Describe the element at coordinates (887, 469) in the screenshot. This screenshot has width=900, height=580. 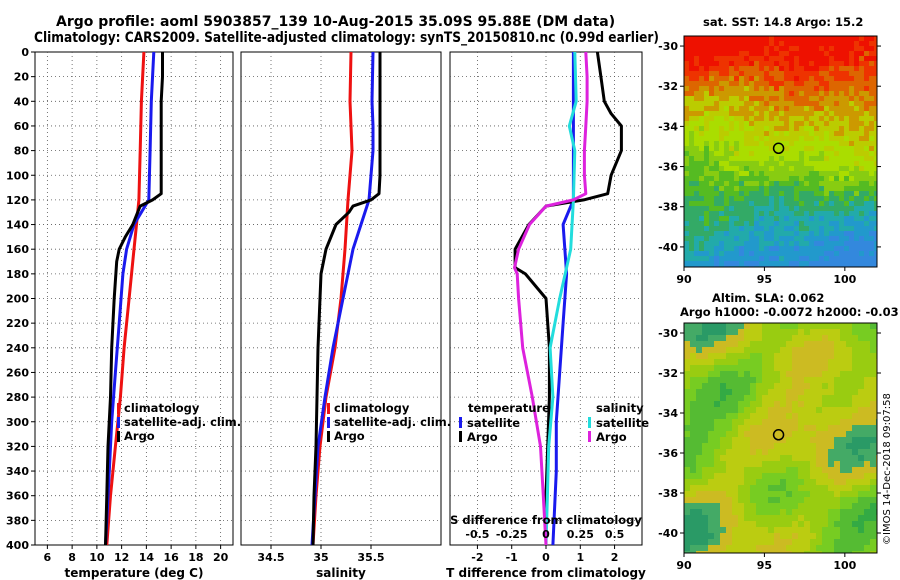
I see `imos-watermark: ©IMOS 14-Dec-2018 09:07:58` at that location.